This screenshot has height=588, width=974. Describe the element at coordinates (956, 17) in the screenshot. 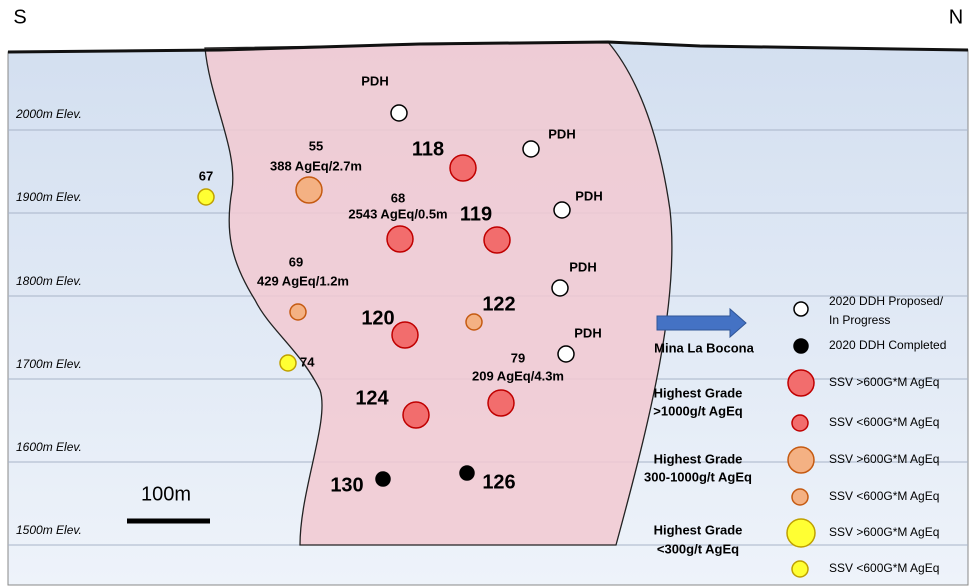

I see `compass: N` at that location.